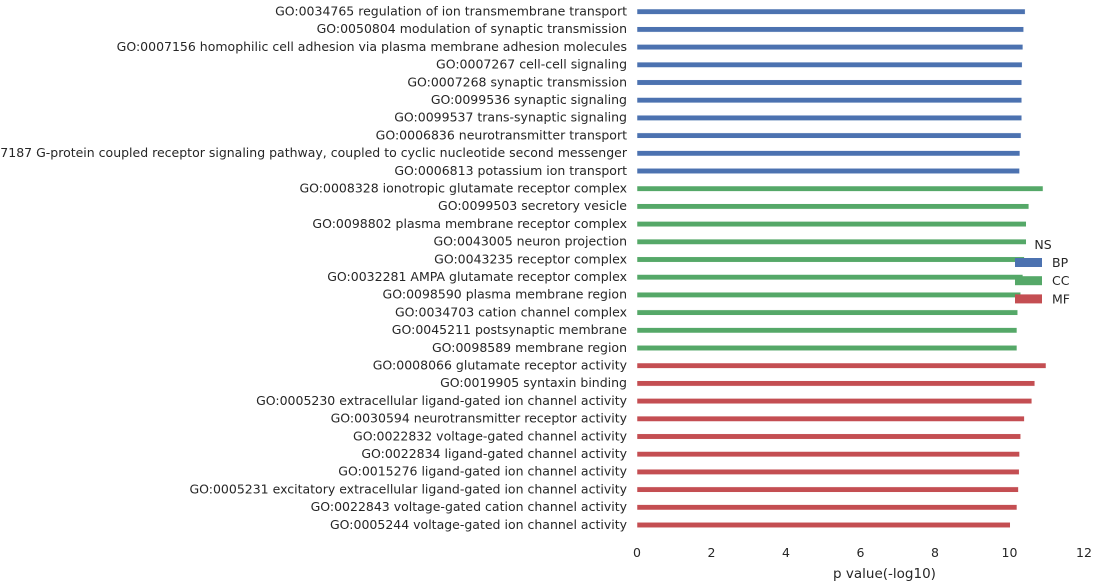  What do you see at coordinates (510, 170) in the screenshot?
I see `category-label: GO:0006813 potassium ion transport` at bounding box center [510, 170].